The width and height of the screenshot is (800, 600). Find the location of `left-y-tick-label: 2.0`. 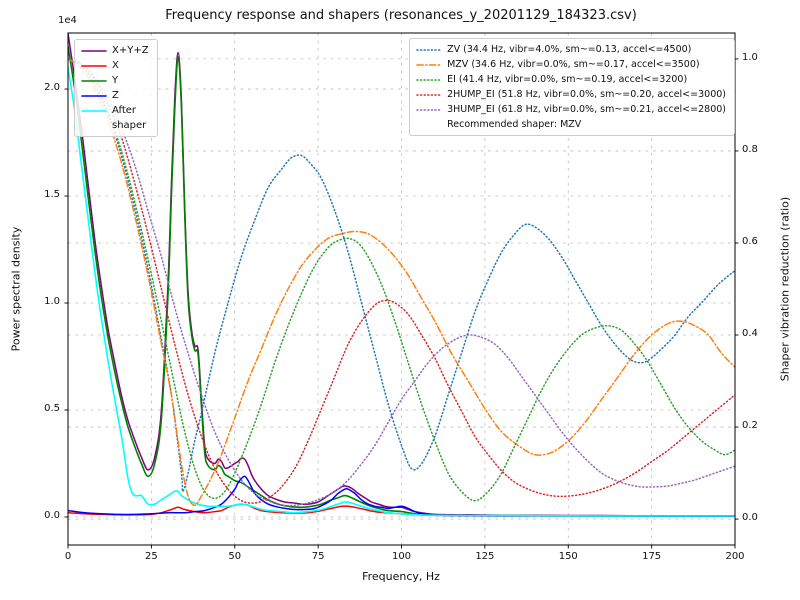

left-y-tick-label: 2.0 is located at coordinates (52, 88).